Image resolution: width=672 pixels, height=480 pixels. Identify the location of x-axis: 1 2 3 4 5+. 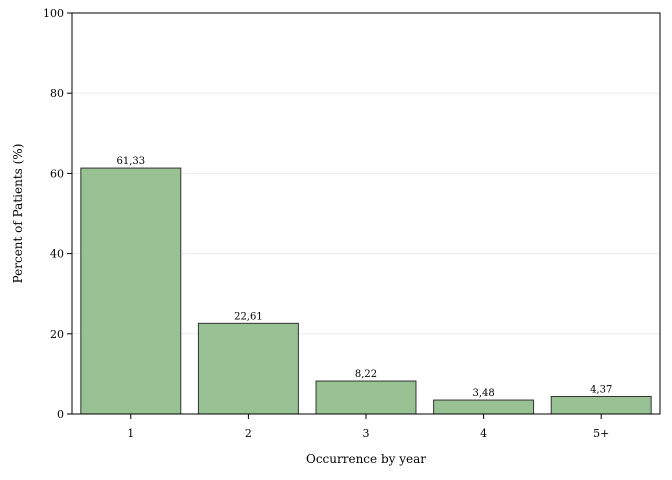
(368, 427).